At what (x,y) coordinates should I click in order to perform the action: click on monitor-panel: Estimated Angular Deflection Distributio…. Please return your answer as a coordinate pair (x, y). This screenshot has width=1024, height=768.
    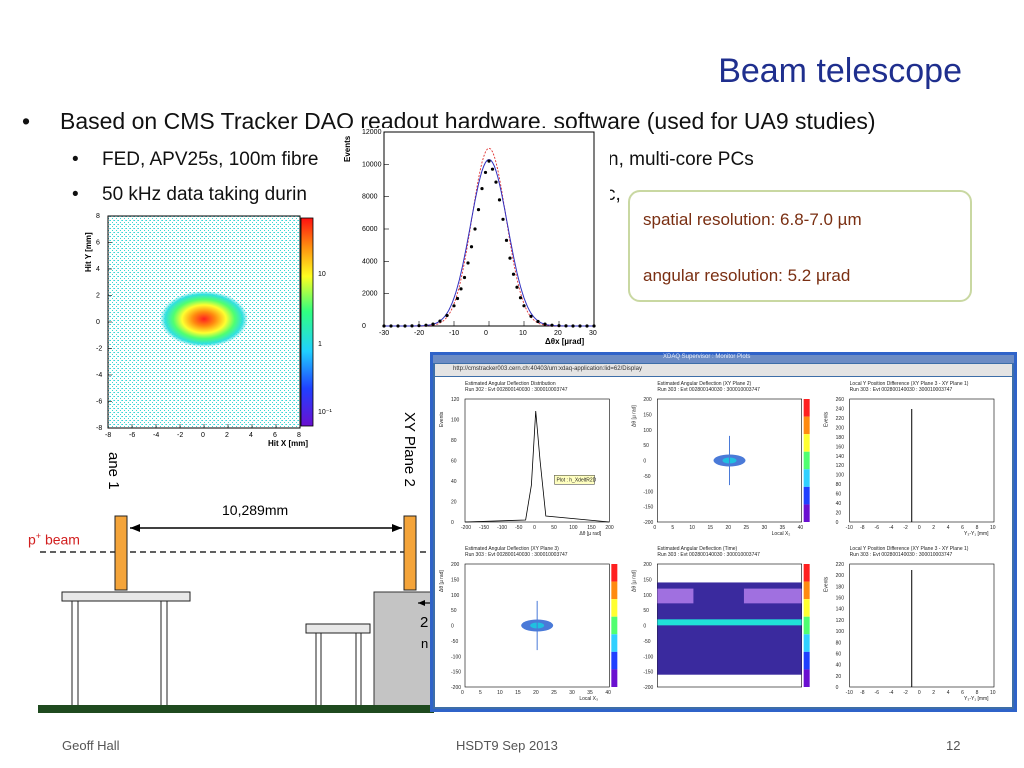
    Looking at the image, I should click on (526, 459).